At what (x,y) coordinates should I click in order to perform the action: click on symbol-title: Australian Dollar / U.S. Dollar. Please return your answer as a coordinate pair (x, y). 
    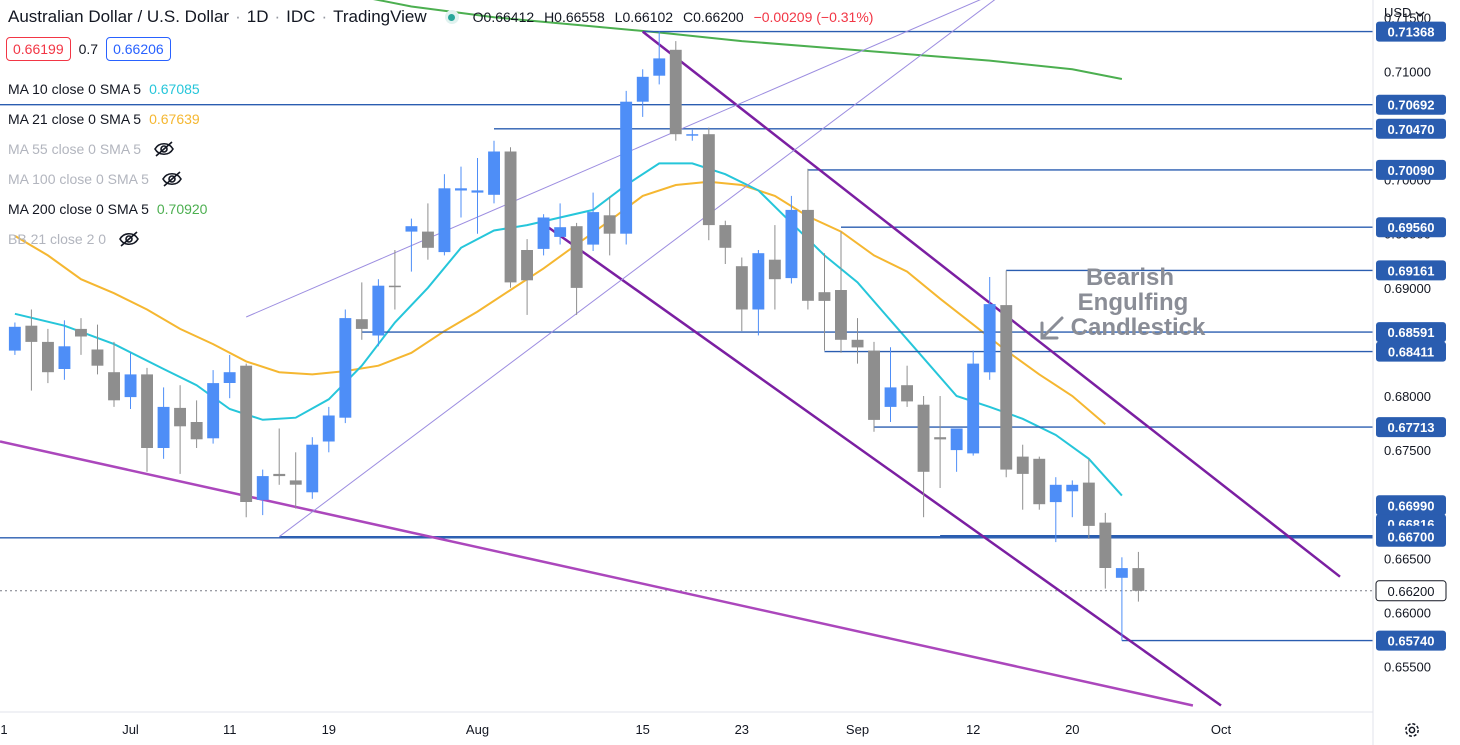
    Looking at the image, I should click on (119, 16).